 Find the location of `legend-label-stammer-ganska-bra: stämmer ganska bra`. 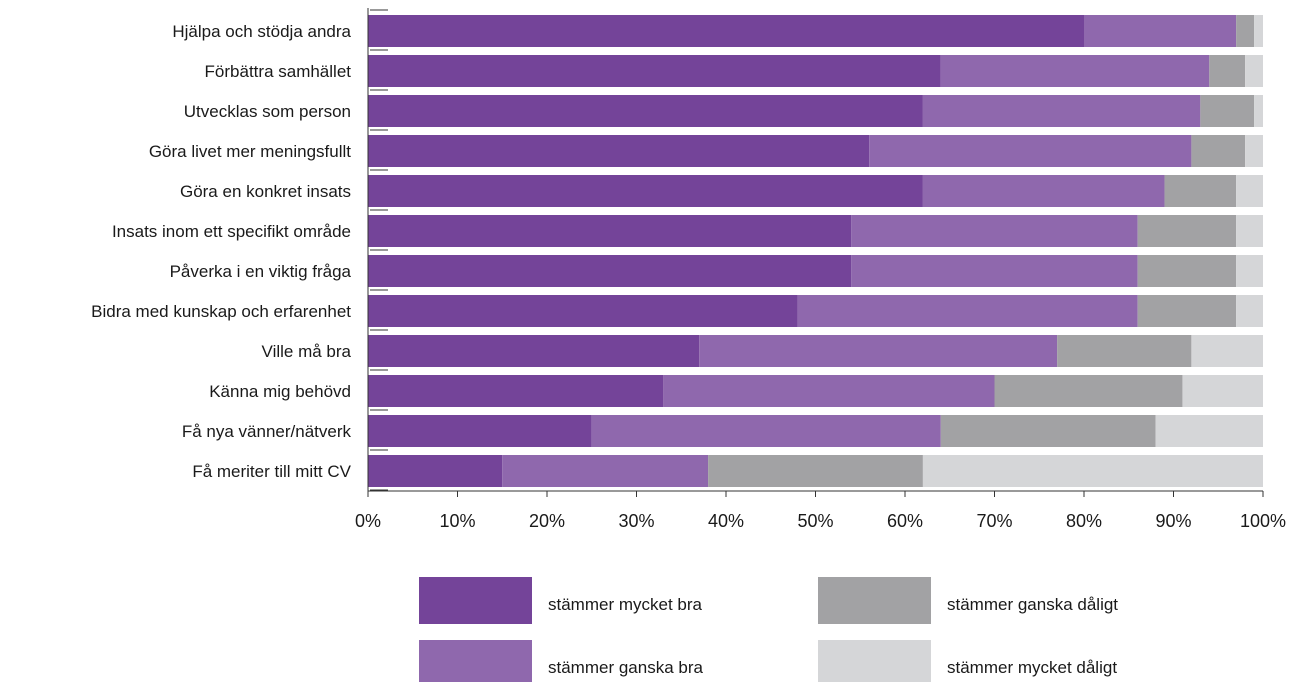

legend-label-stammer-ganska-bra: stämmer ganska bra is located at coordinates (625, 667).